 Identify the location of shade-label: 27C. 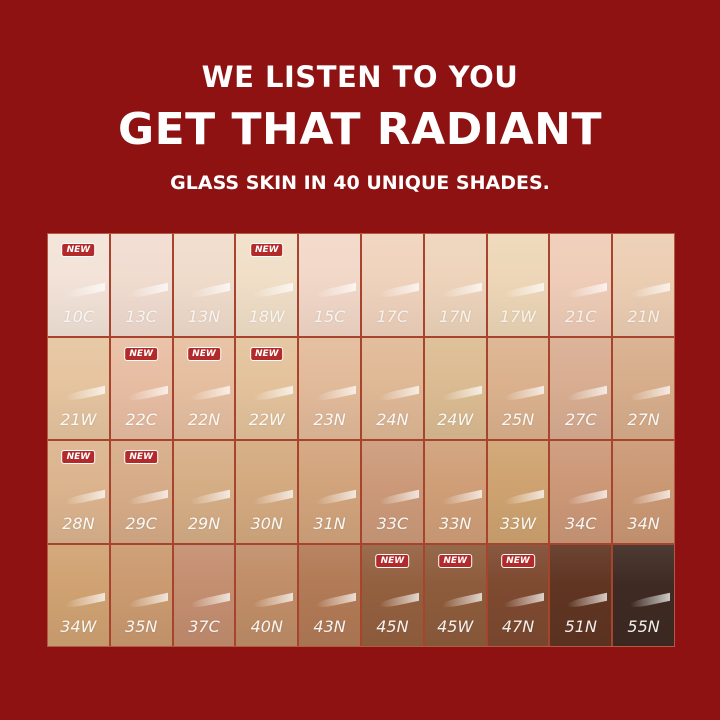
(581, 419).